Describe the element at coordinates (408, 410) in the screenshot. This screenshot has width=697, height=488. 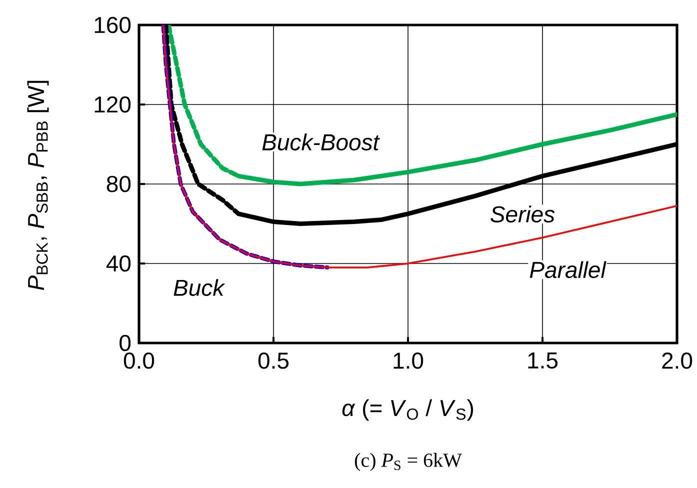
I see `x-axis-title: α (= V$_{O}$ / V$_{S}$)` at that location.